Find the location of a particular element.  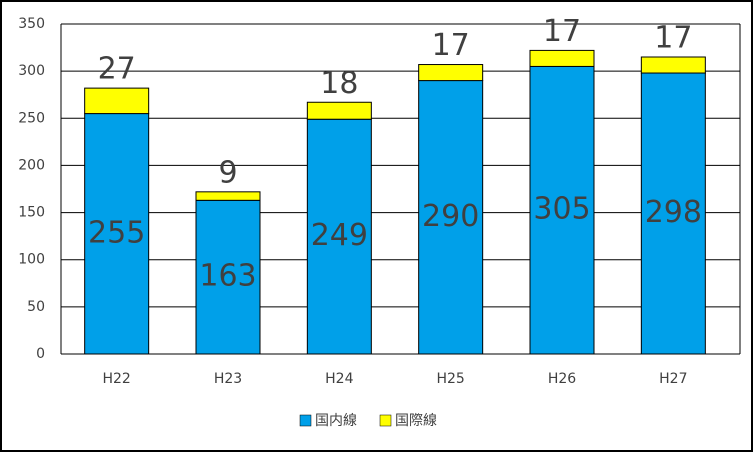

legend-label: 国内線 is located at coordinates (336, 421).